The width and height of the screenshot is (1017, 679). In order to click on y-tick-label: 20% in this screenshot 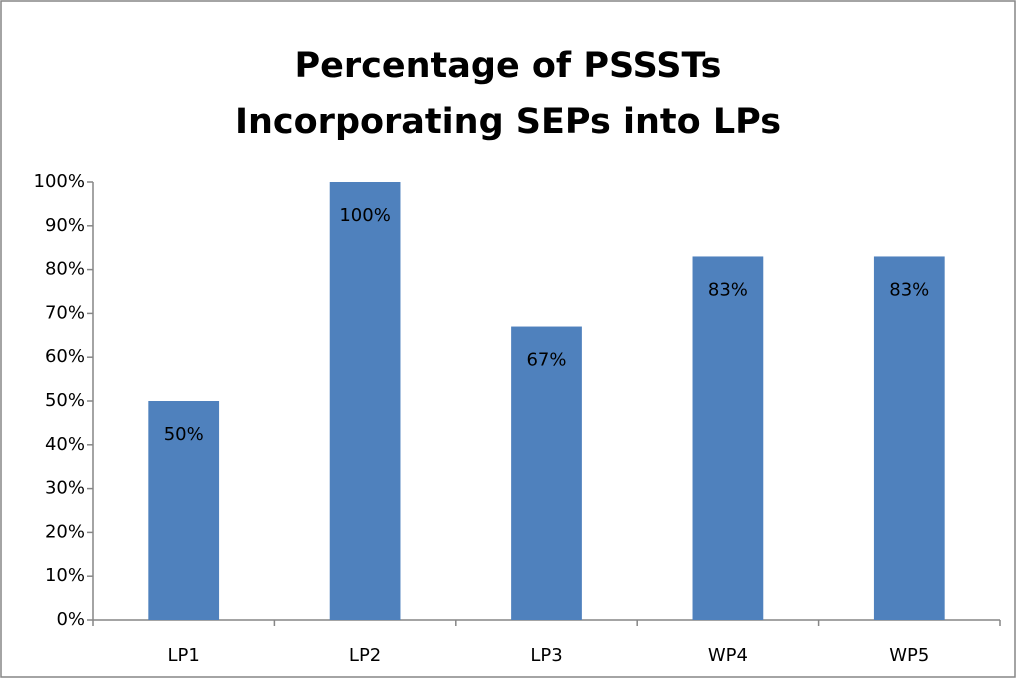, I will do `click(65, 531)`.